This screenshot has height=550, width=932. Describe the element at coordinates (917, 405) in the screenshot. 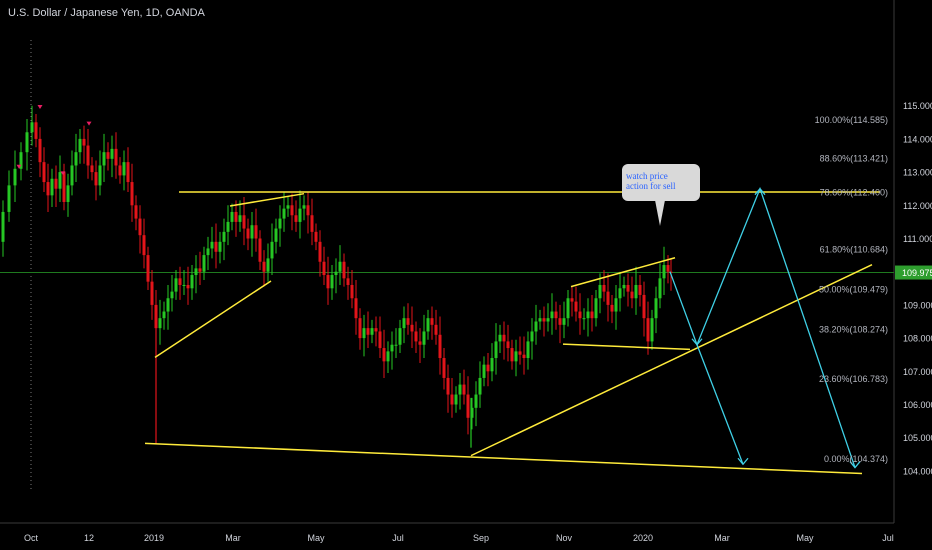

I see `price-tick-label: 106.000` at that location.